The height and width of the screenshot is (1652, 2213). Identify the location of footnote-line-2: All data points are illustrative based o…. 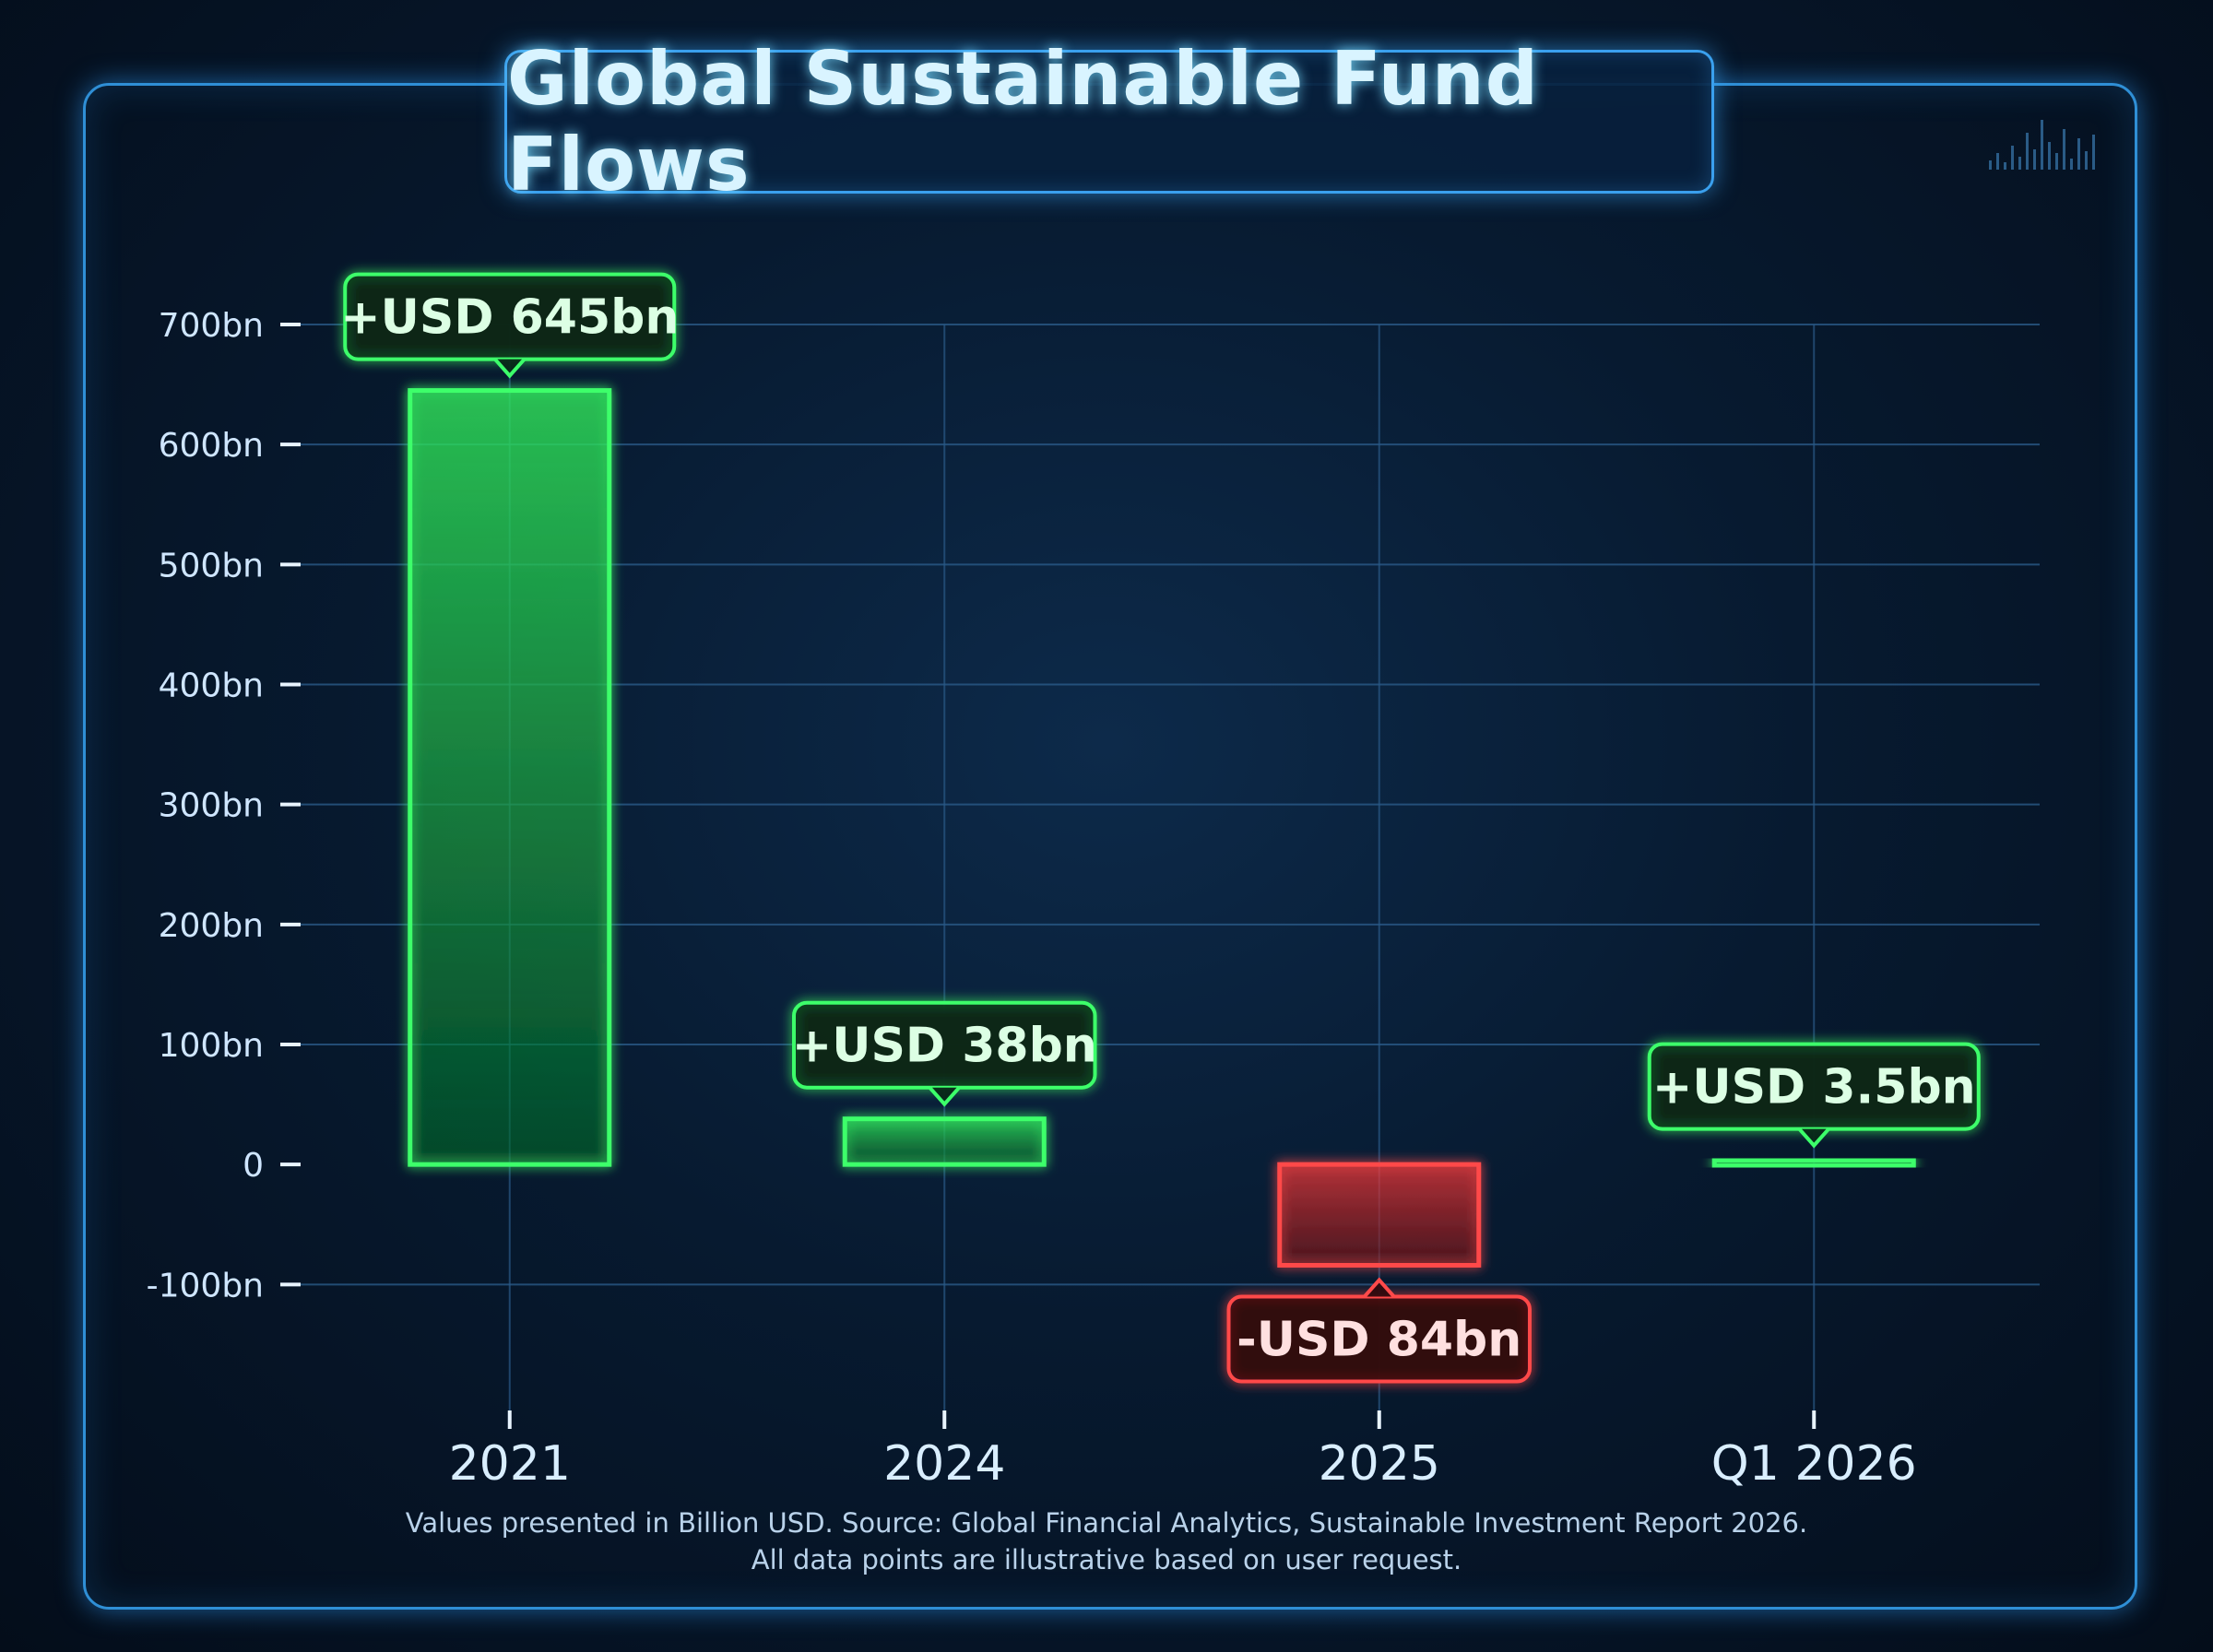
(1106, 1559).